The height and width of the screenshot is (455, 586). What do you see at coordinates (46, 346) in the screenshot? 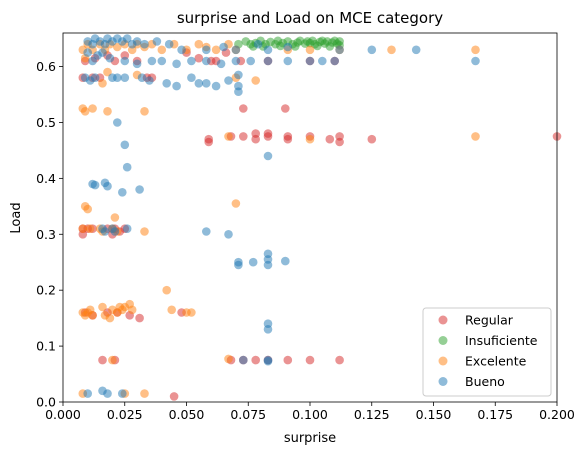
I see `y-tick-label: 0.1` at bounding box center [46, 346].